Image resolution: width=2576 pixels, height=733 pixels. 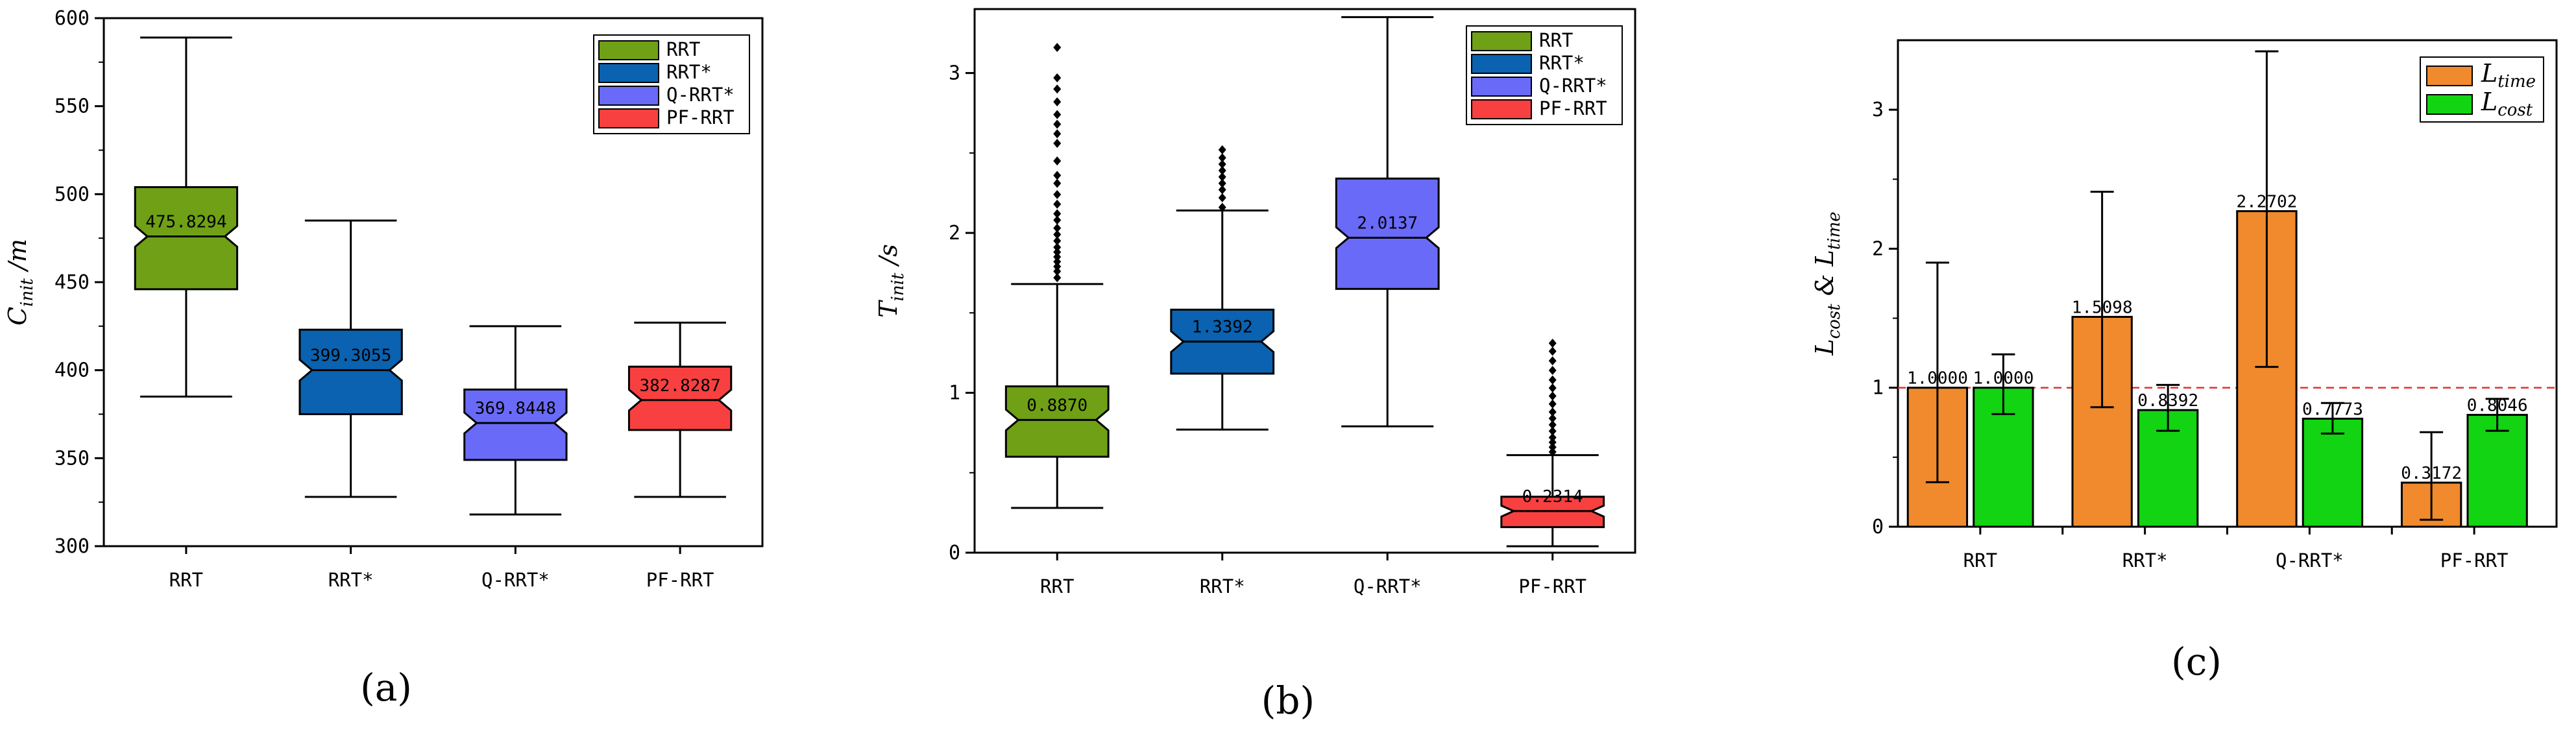 I want to click on bar-value-label: 0.7773, so click(x=2332, y=409).